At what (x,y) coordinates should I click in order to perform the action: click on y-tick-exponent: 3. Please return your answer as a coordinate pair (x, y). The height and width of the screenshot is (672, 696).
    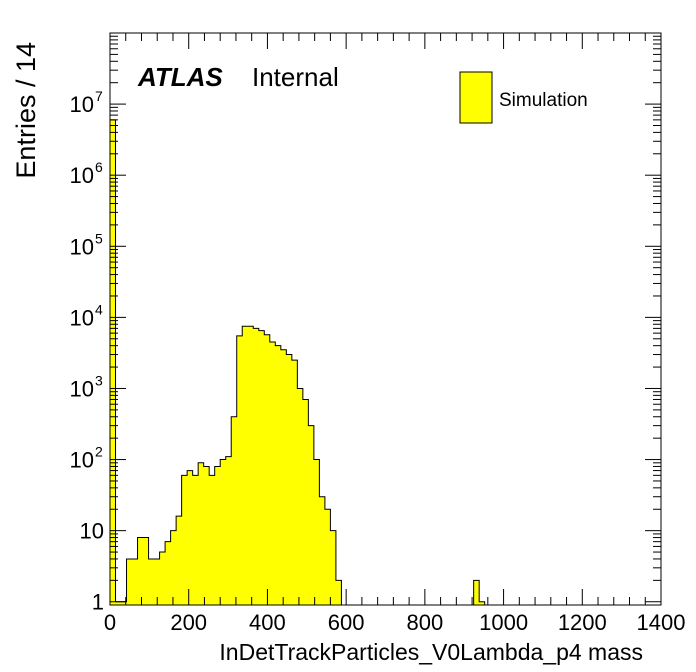
    Looking at the image, I should click on (99, 381).